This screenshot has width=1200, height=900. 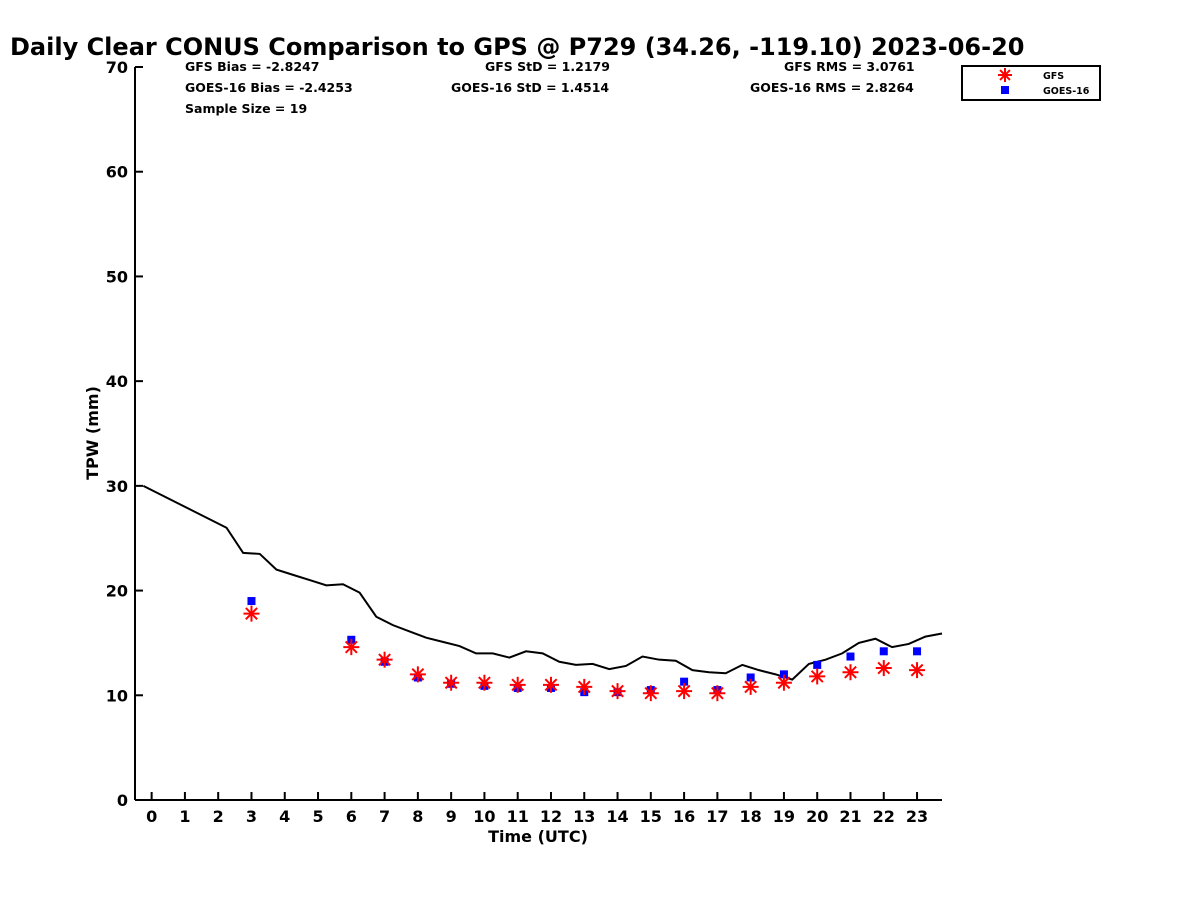 What do you see at coordinates (1053, 76) in the screenshot?
I see `legend-gfs-label: GFS` at bounding box center [1053, 76].